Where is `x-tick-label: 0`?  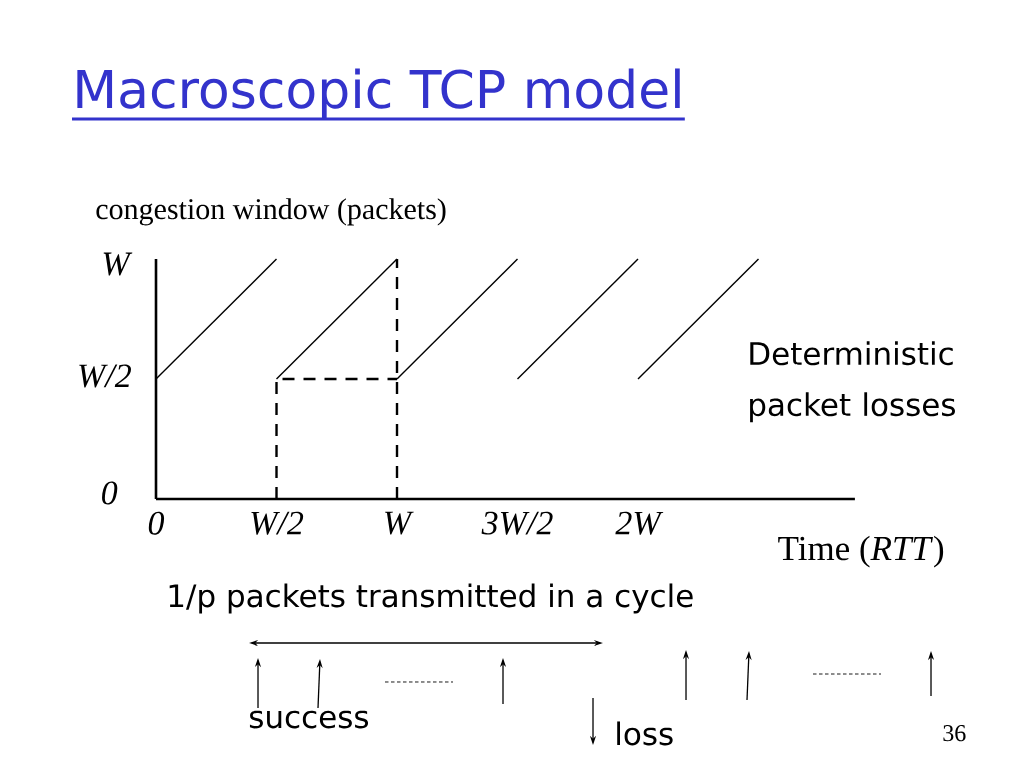 x-tick-label: 0 is located at coordinates (156, 523).